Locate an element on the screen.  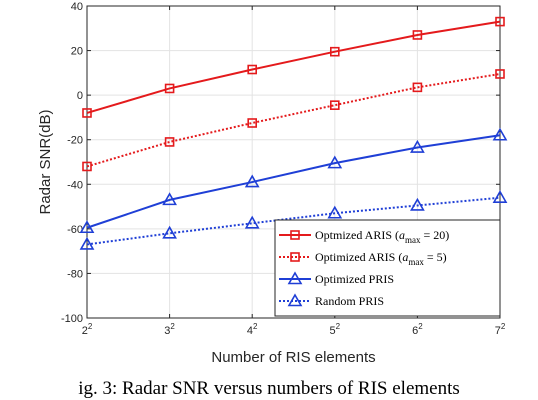
legend-label: Optmized ARIS (amax = 20) is located at coordinates (382, 236).